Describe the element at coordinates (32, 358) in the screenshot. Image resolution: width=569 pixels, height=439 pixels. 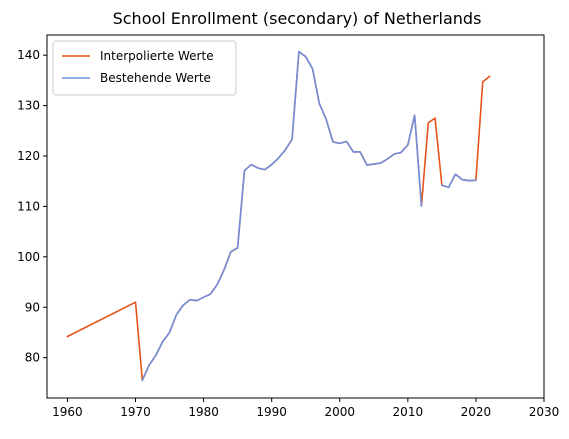
I see `y-tick-label: 80` at that location.